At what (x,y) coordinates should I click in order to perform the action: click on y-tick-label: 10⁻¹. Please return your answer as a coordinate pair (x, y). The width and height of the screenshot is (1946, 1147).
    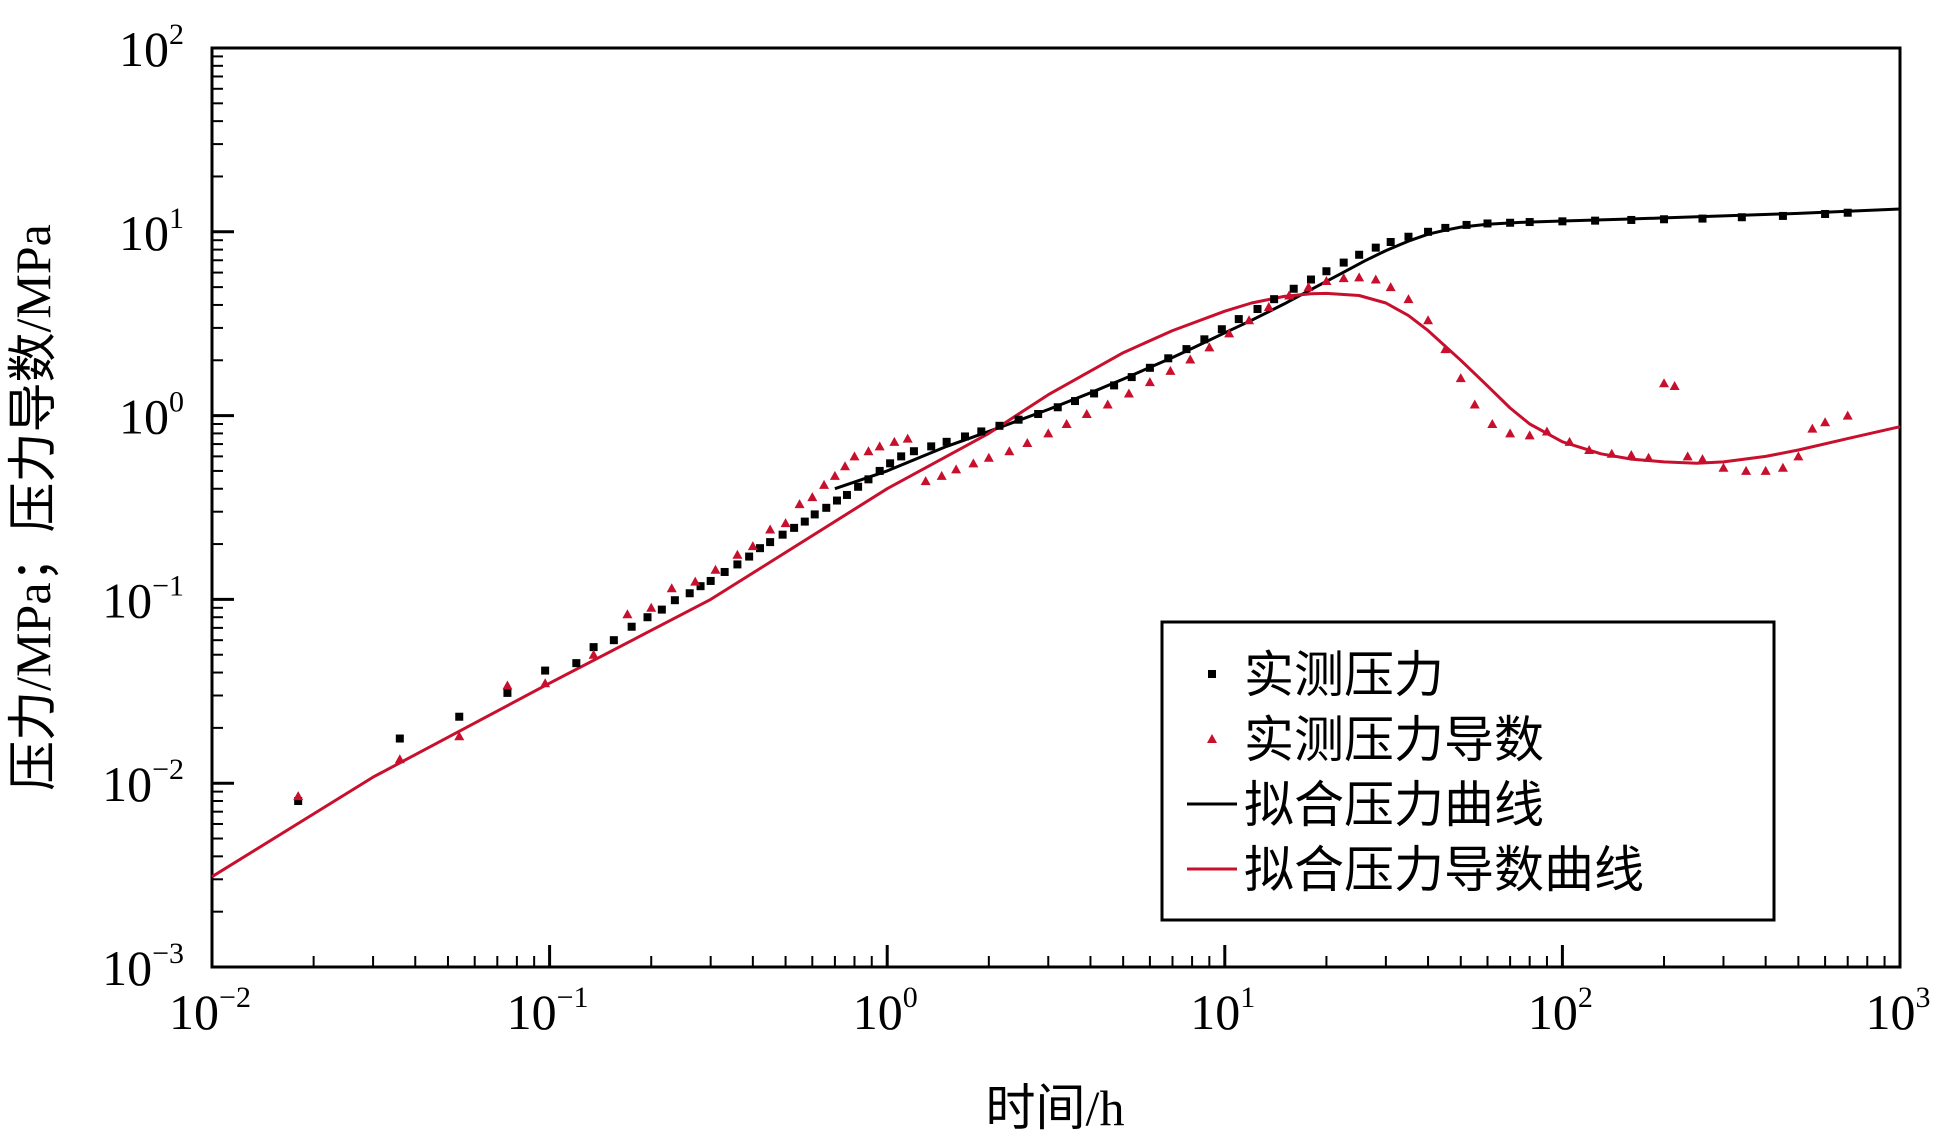
    Looking at the image, I should click on (143, 598).